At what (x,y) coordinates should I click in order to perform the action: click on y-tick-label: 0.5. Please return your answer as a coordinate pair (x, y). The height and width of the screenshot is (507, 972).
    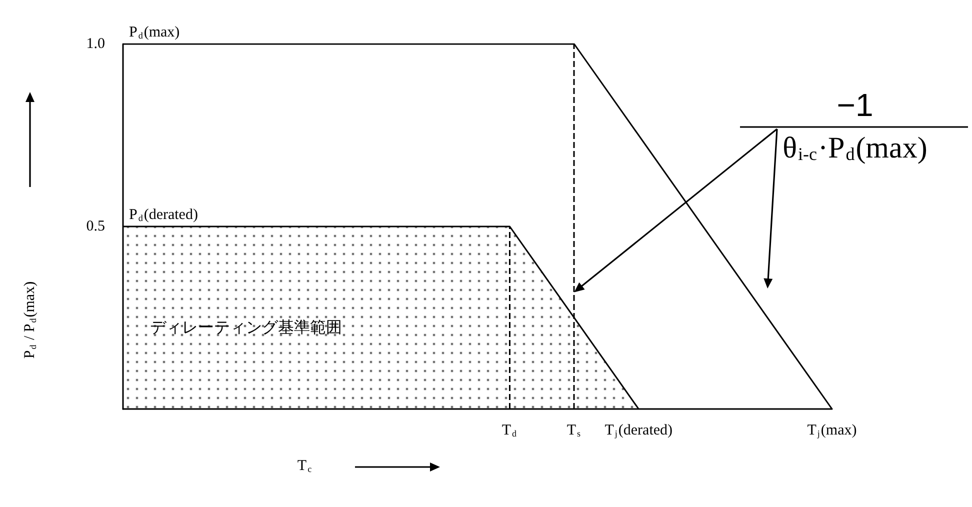
    Looking at the image, I should click on (95, 226).